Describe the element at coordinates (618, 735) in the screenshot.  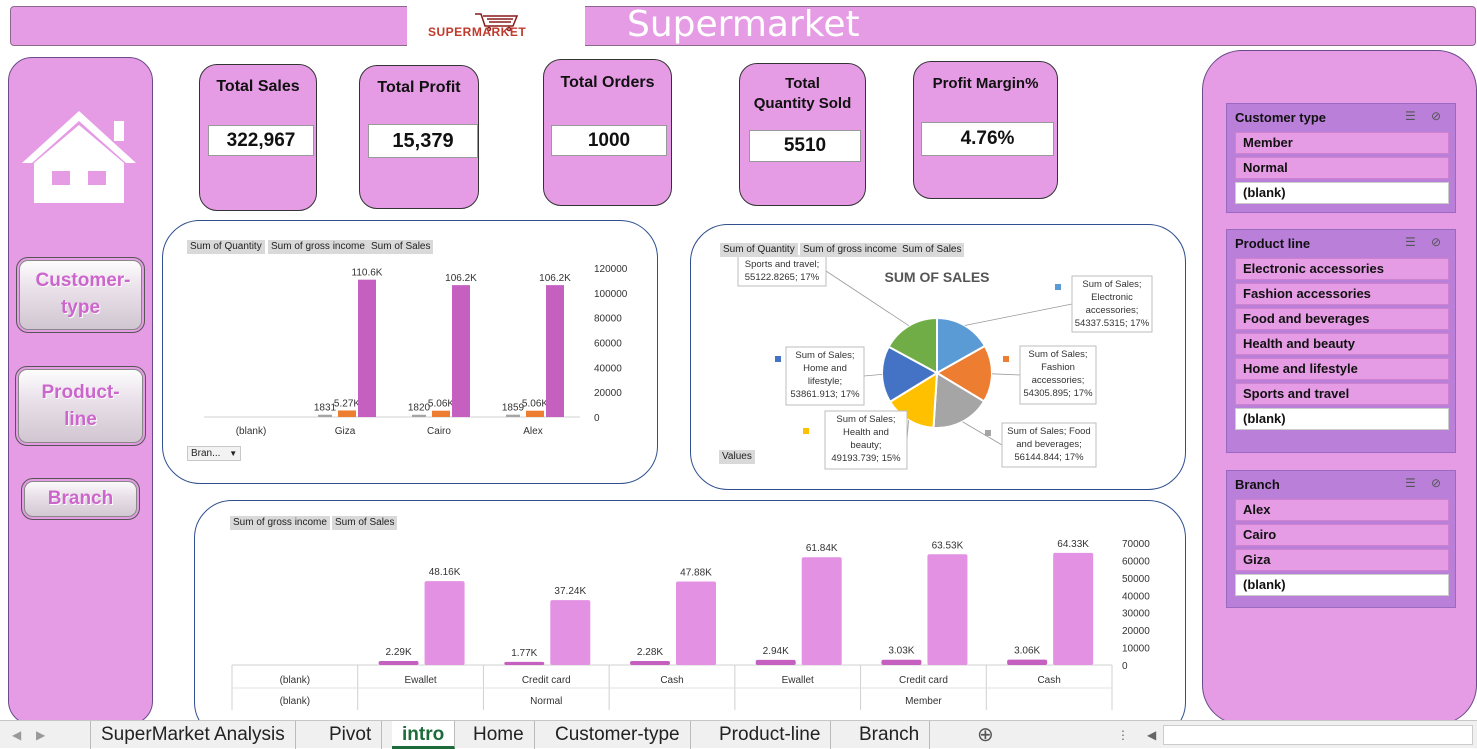
I see `tab-customer-type: Customer-type` at that location.